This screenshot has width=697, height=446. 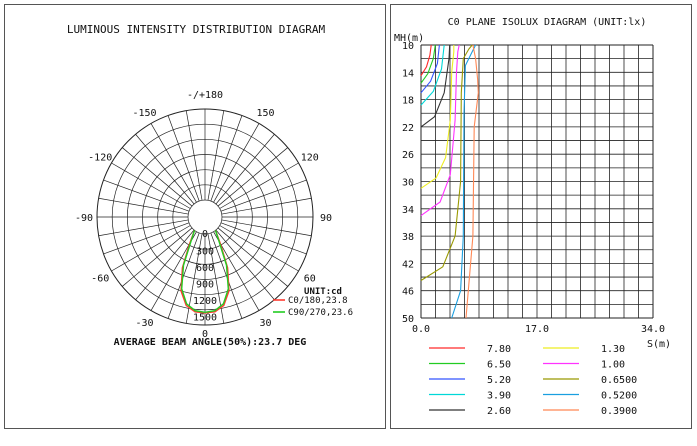 I want to click on isolux-x-tick: 34.0, so click(x=653, y=329).